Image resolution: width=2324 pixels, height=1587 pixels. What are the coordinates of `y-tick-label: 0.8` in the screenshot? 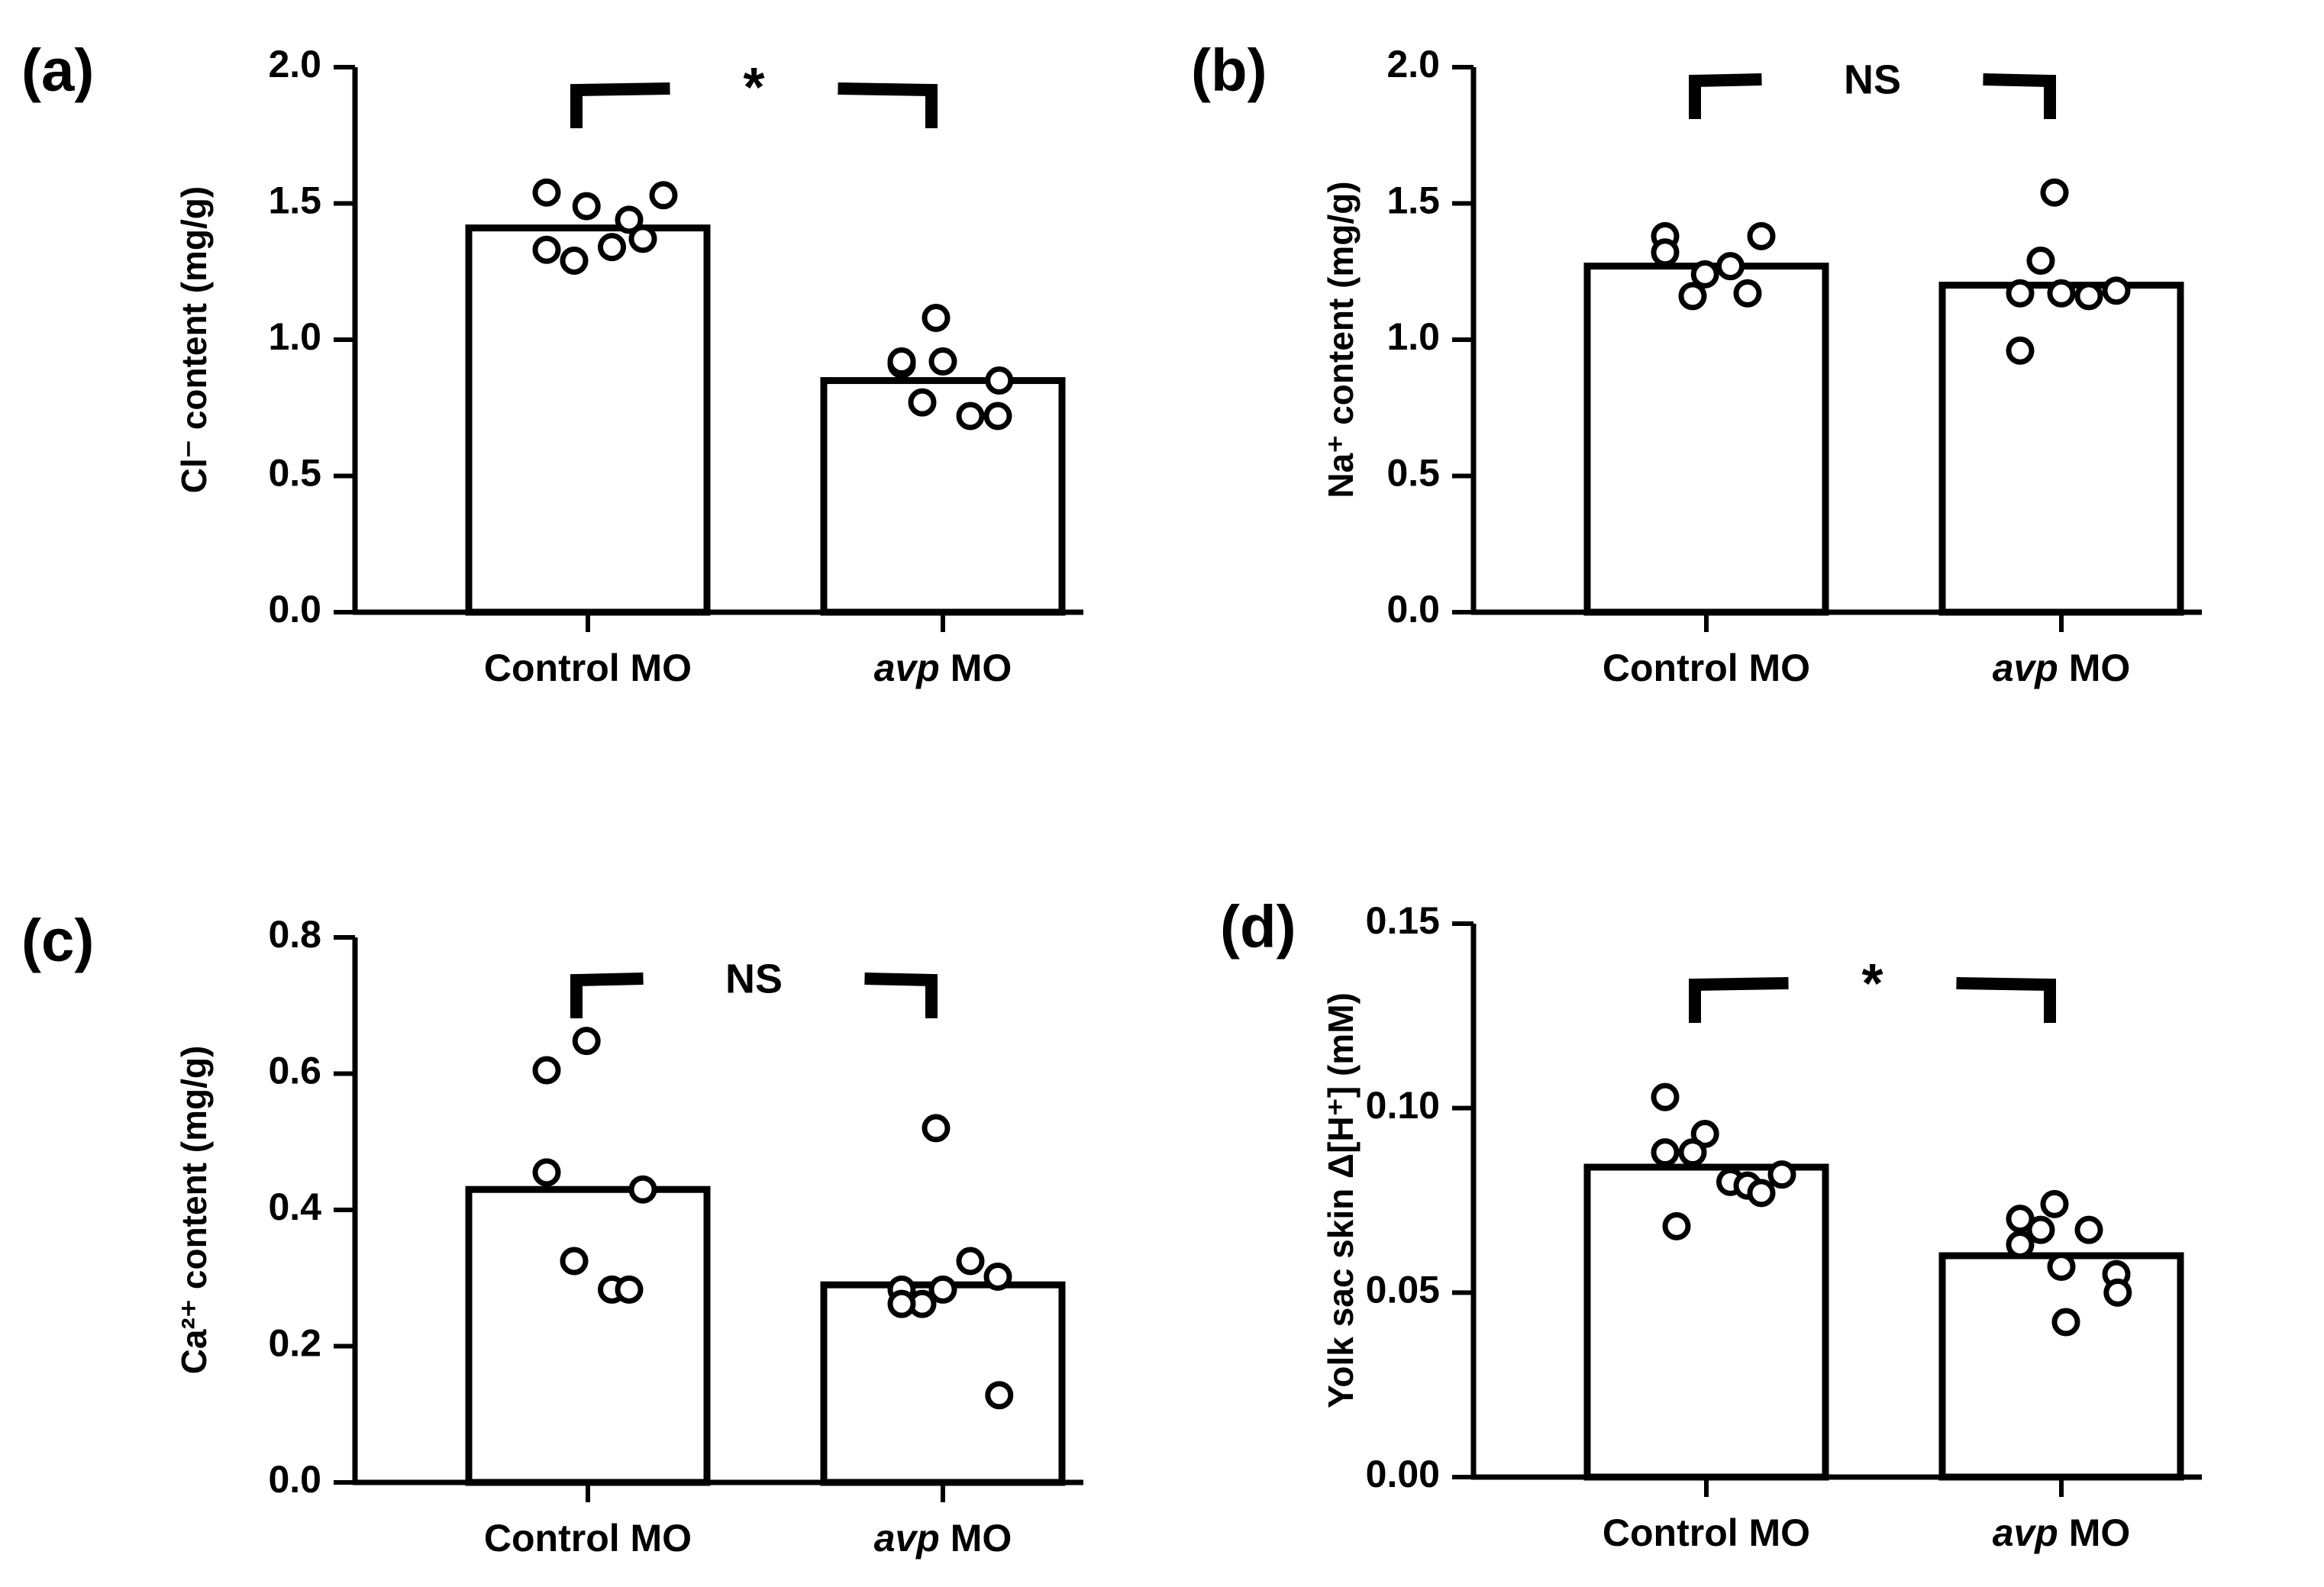 It's located at (294, 934).